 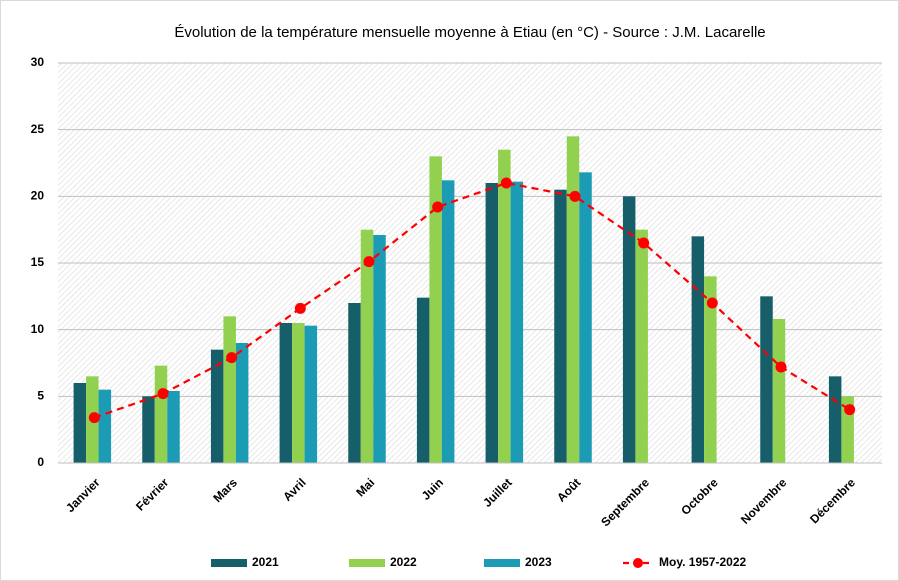 I want to click on legend-label: 2023, so click(x=538, y=562).